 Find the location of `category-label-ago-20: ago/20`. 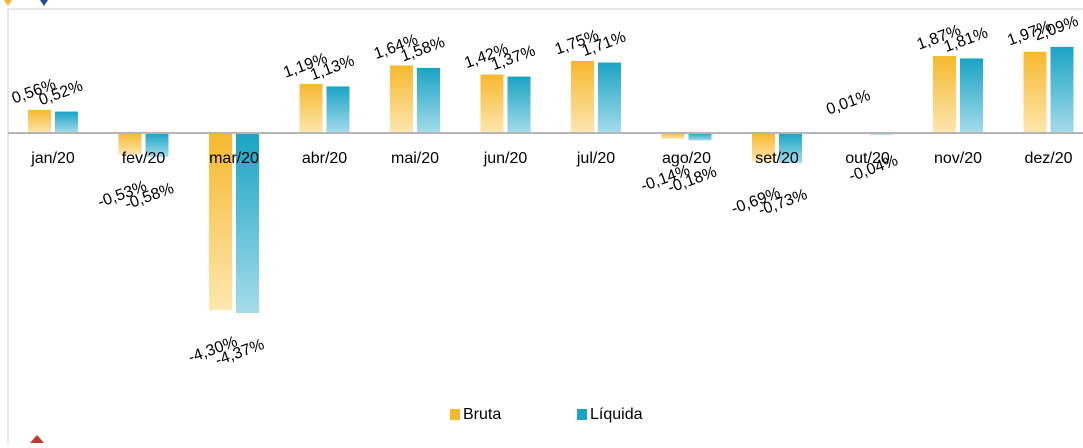

category-label-ago-20: ago/20 is located at coordinates (686, 158).